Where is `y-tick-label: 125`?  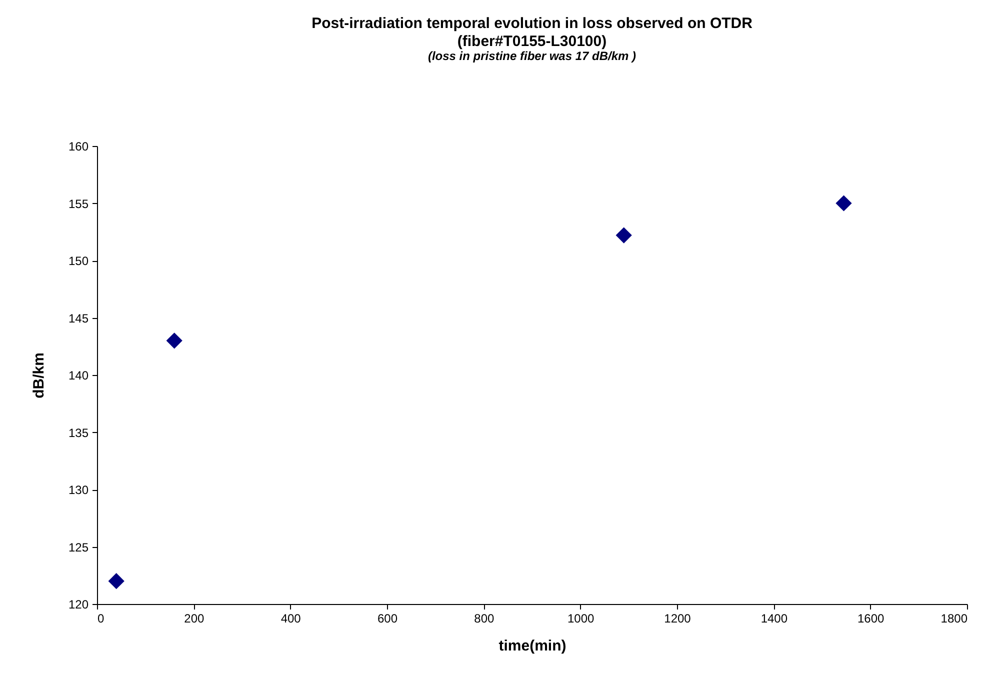 y-tick-label: 125 is located at coordinates (78, 547).